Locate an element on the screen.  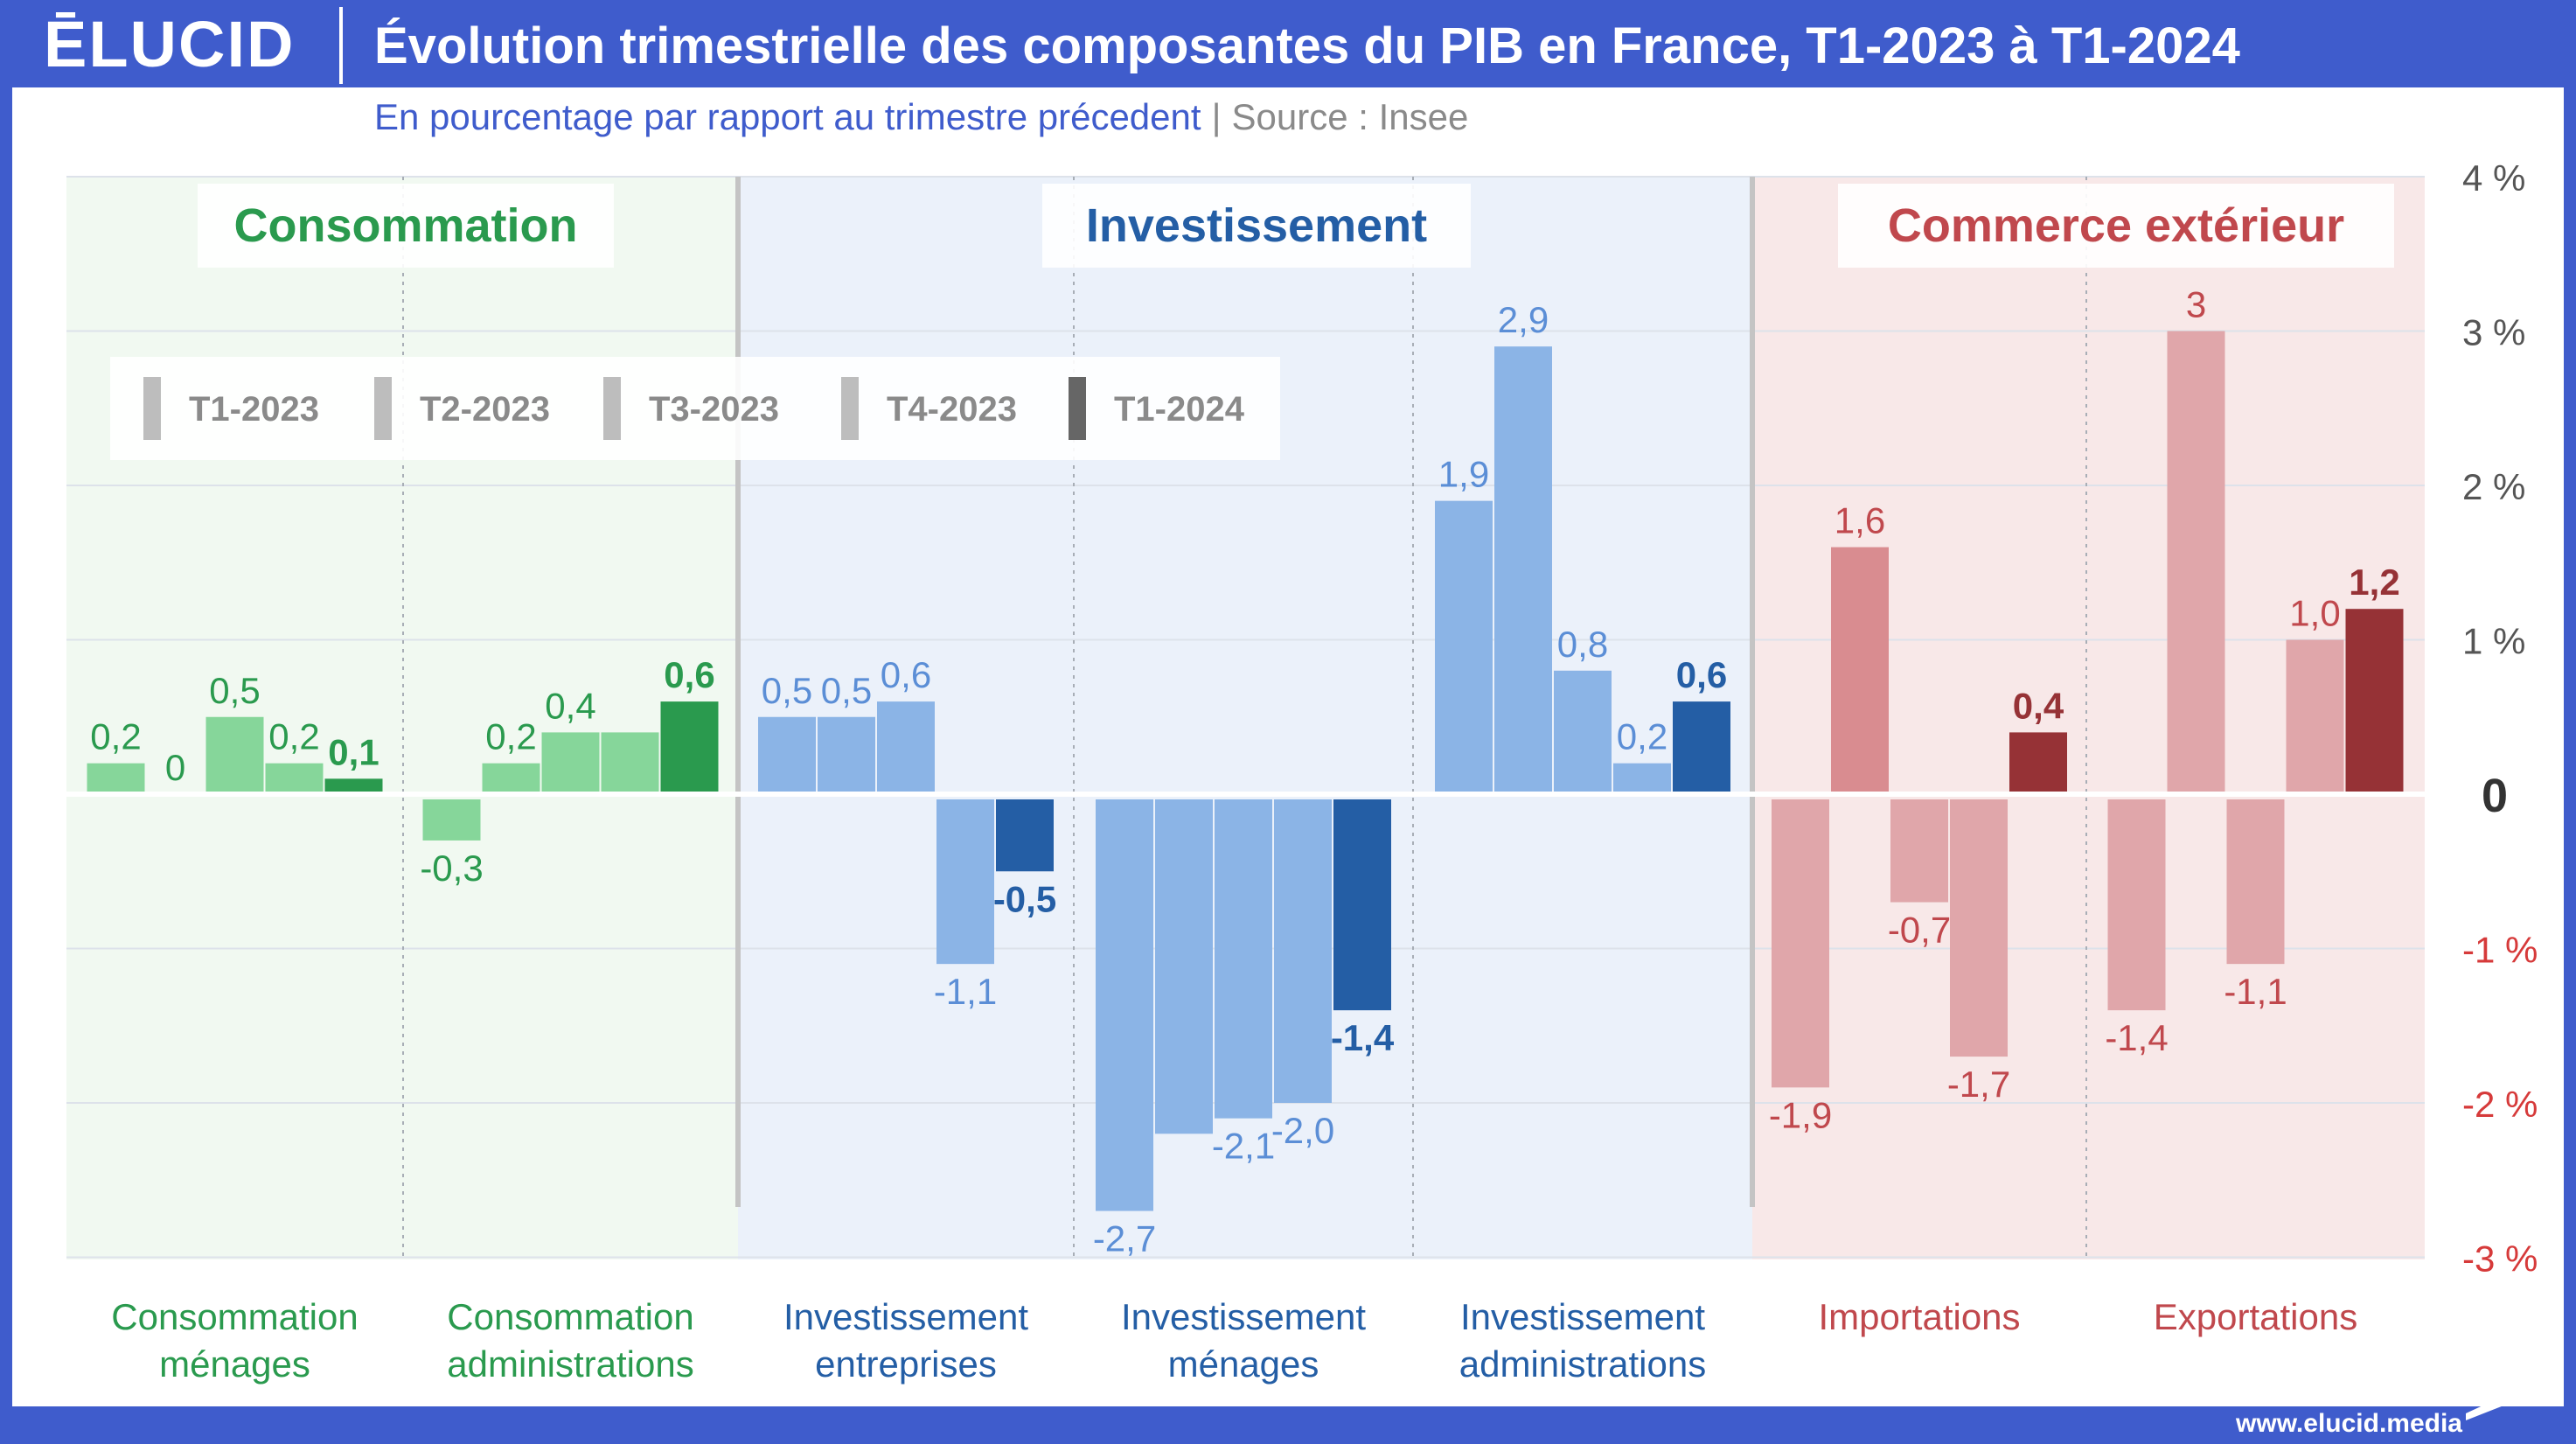
data-label: 1,0 is located at coordinates (2314, 613).